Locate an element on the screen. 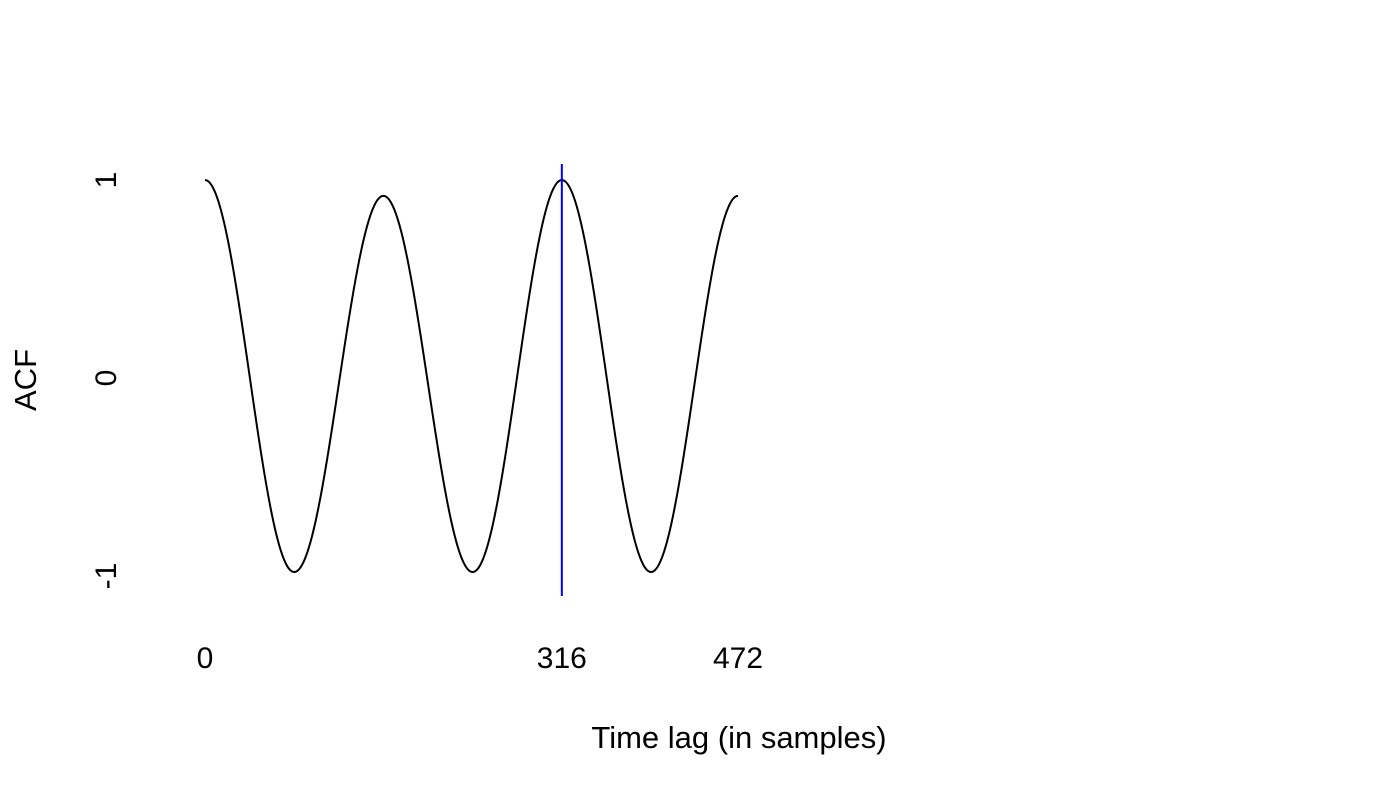  x-axis-title: Time lag (in samples) is located at coordinates (738, 737).